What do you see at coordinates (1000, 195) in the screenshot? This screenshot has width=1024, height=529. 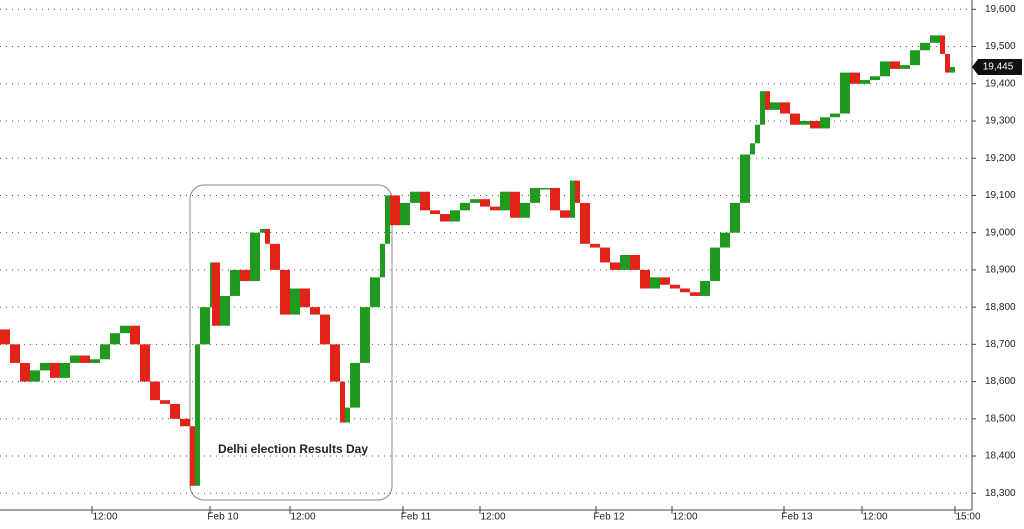 I see `y-tick-label: 19,100` at bounding box center [1000, 195].